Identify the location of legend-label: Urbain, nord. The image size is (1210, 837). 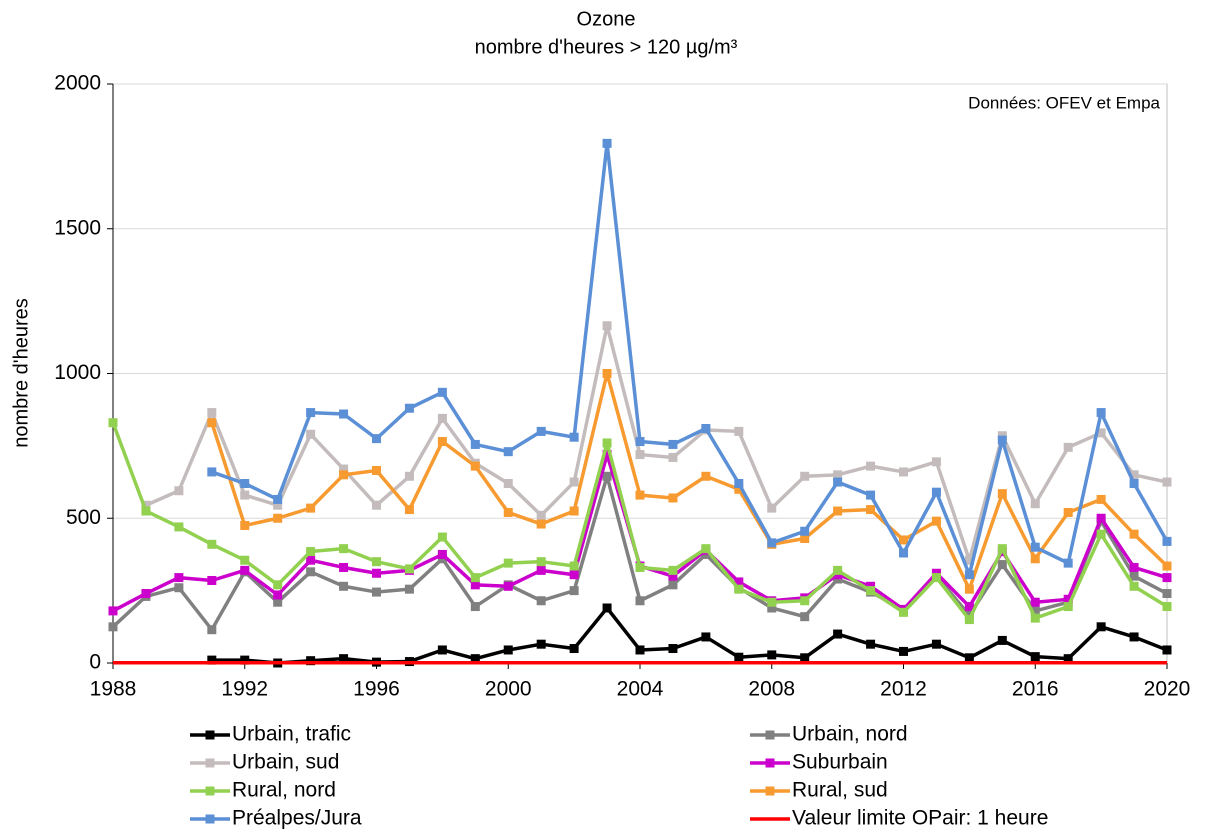
(850, 734).